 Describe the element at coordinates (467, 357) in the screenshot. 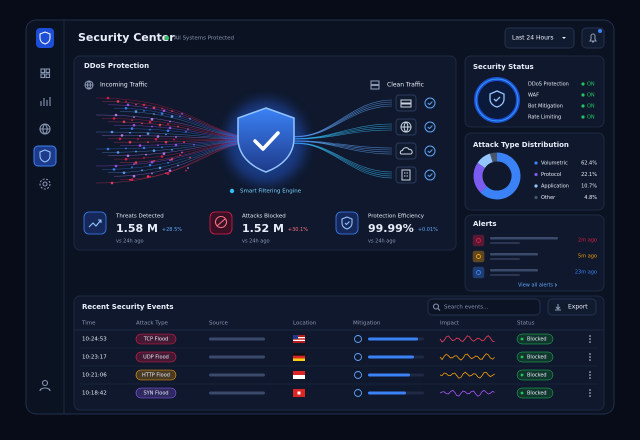

I see `impact-sparkline` at that location.